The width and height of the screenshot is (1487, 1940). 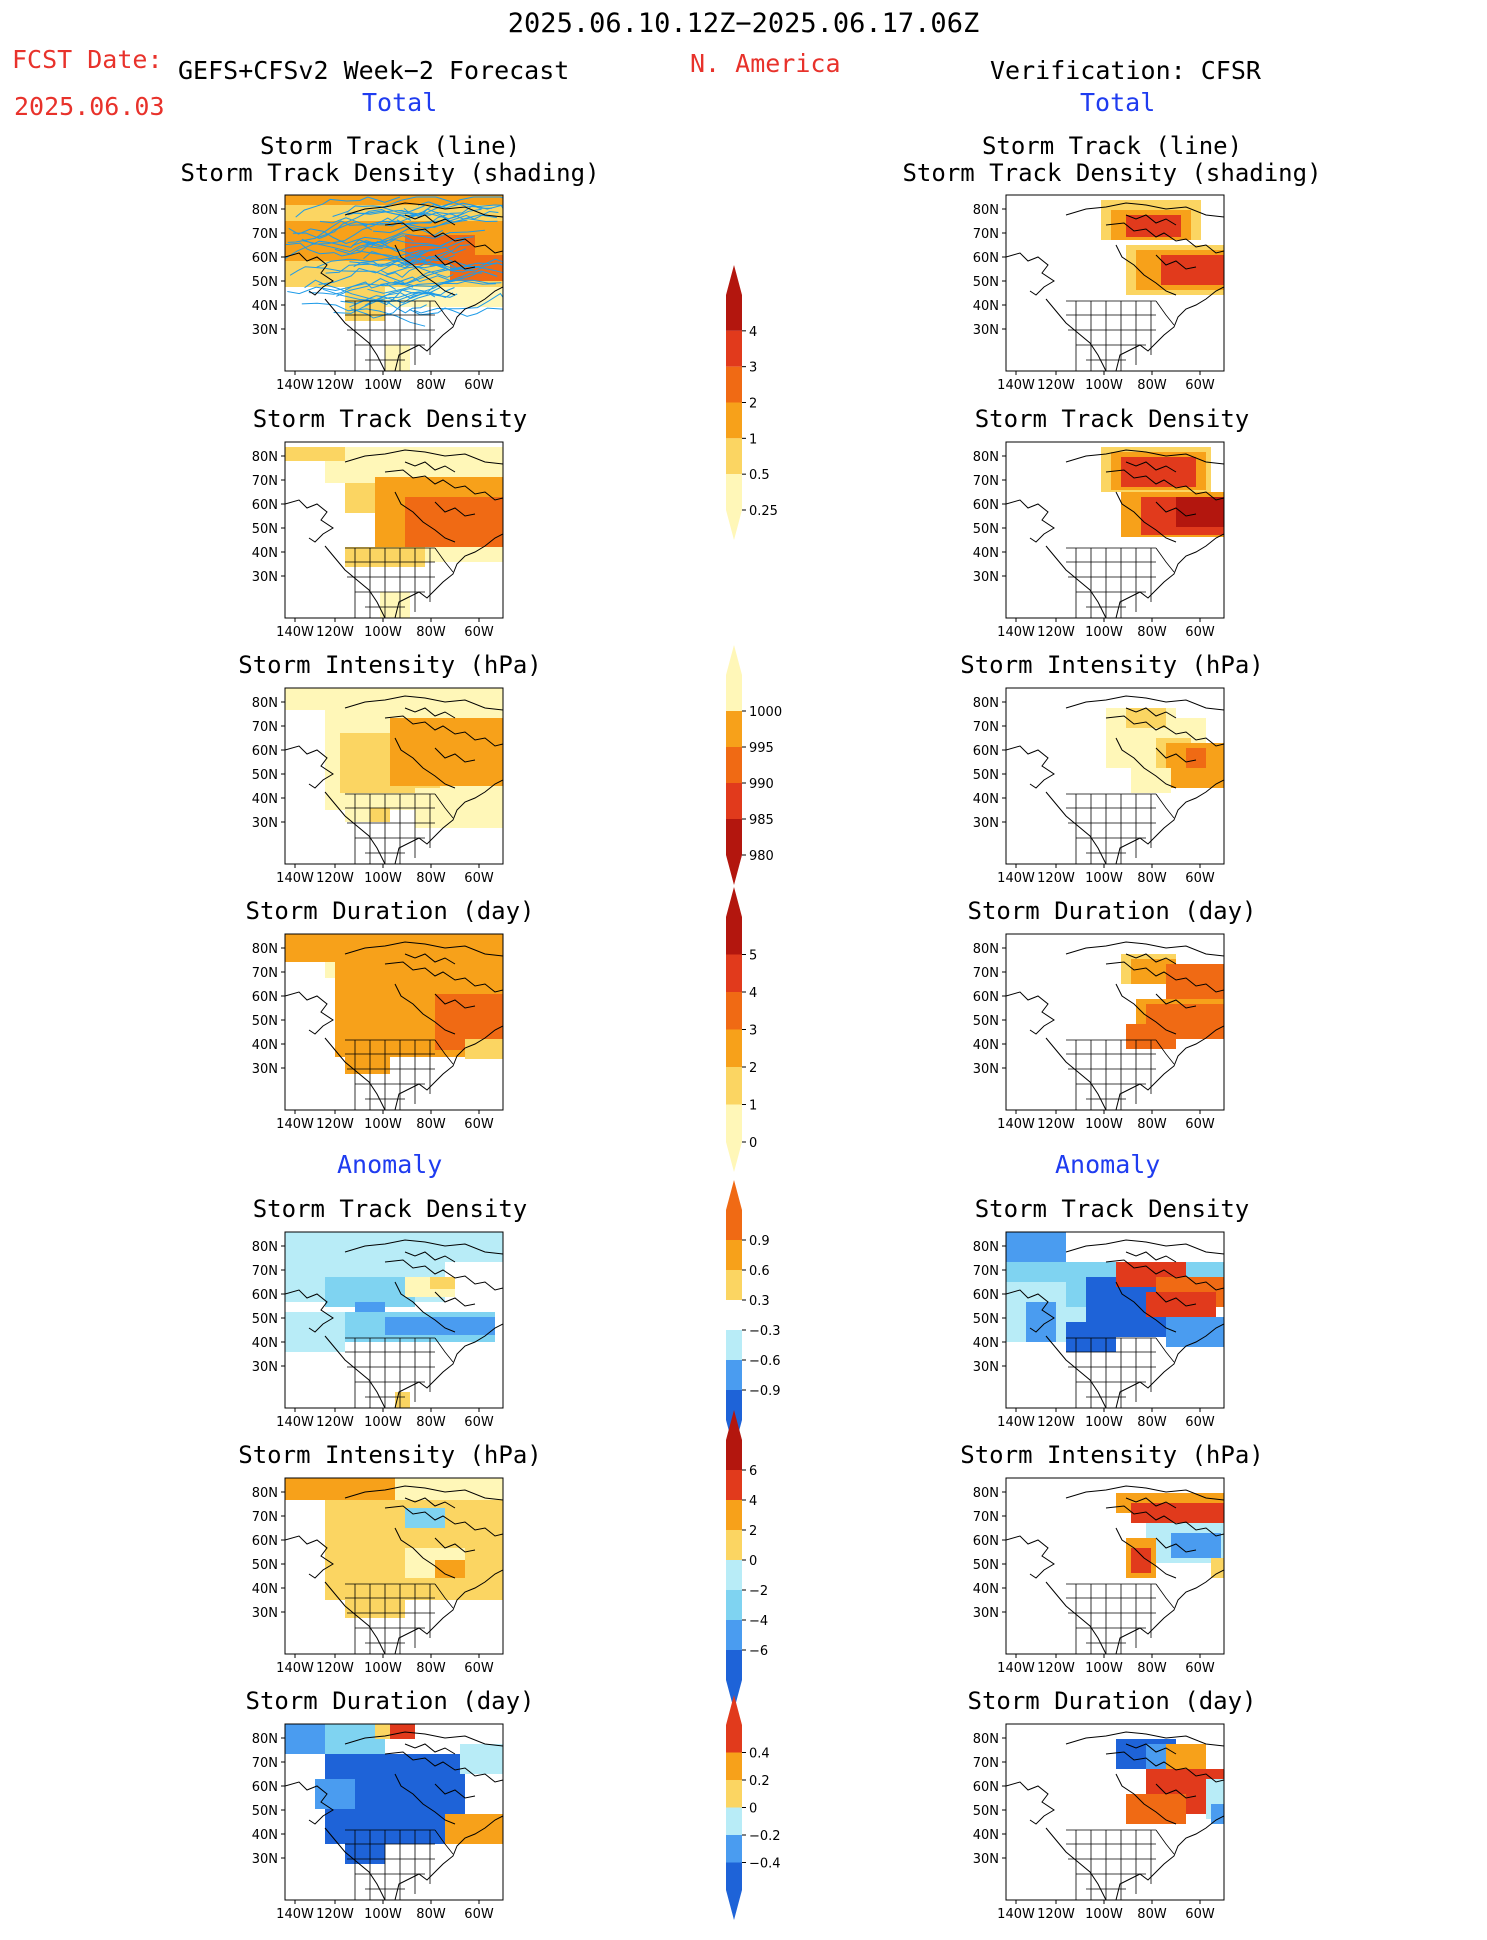 I want to click on fcst-date: 2025.06.03, so click(x=89, y=106).